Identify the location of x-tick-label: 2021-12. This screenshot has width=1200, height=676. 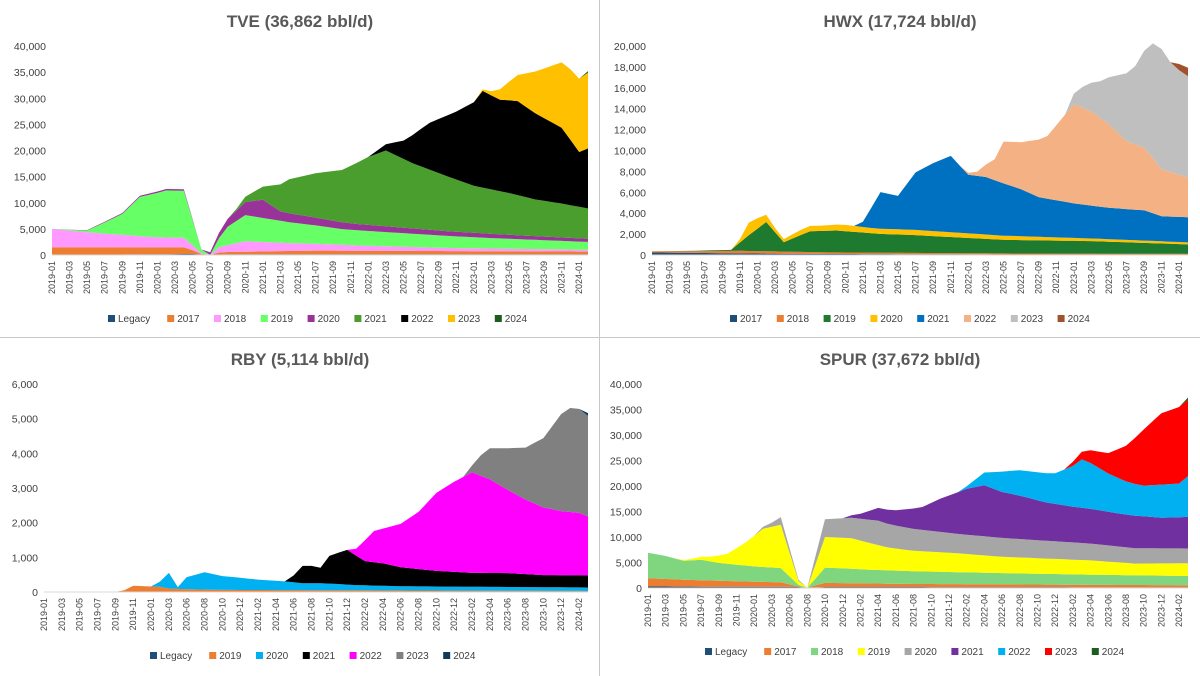
(347, 614).